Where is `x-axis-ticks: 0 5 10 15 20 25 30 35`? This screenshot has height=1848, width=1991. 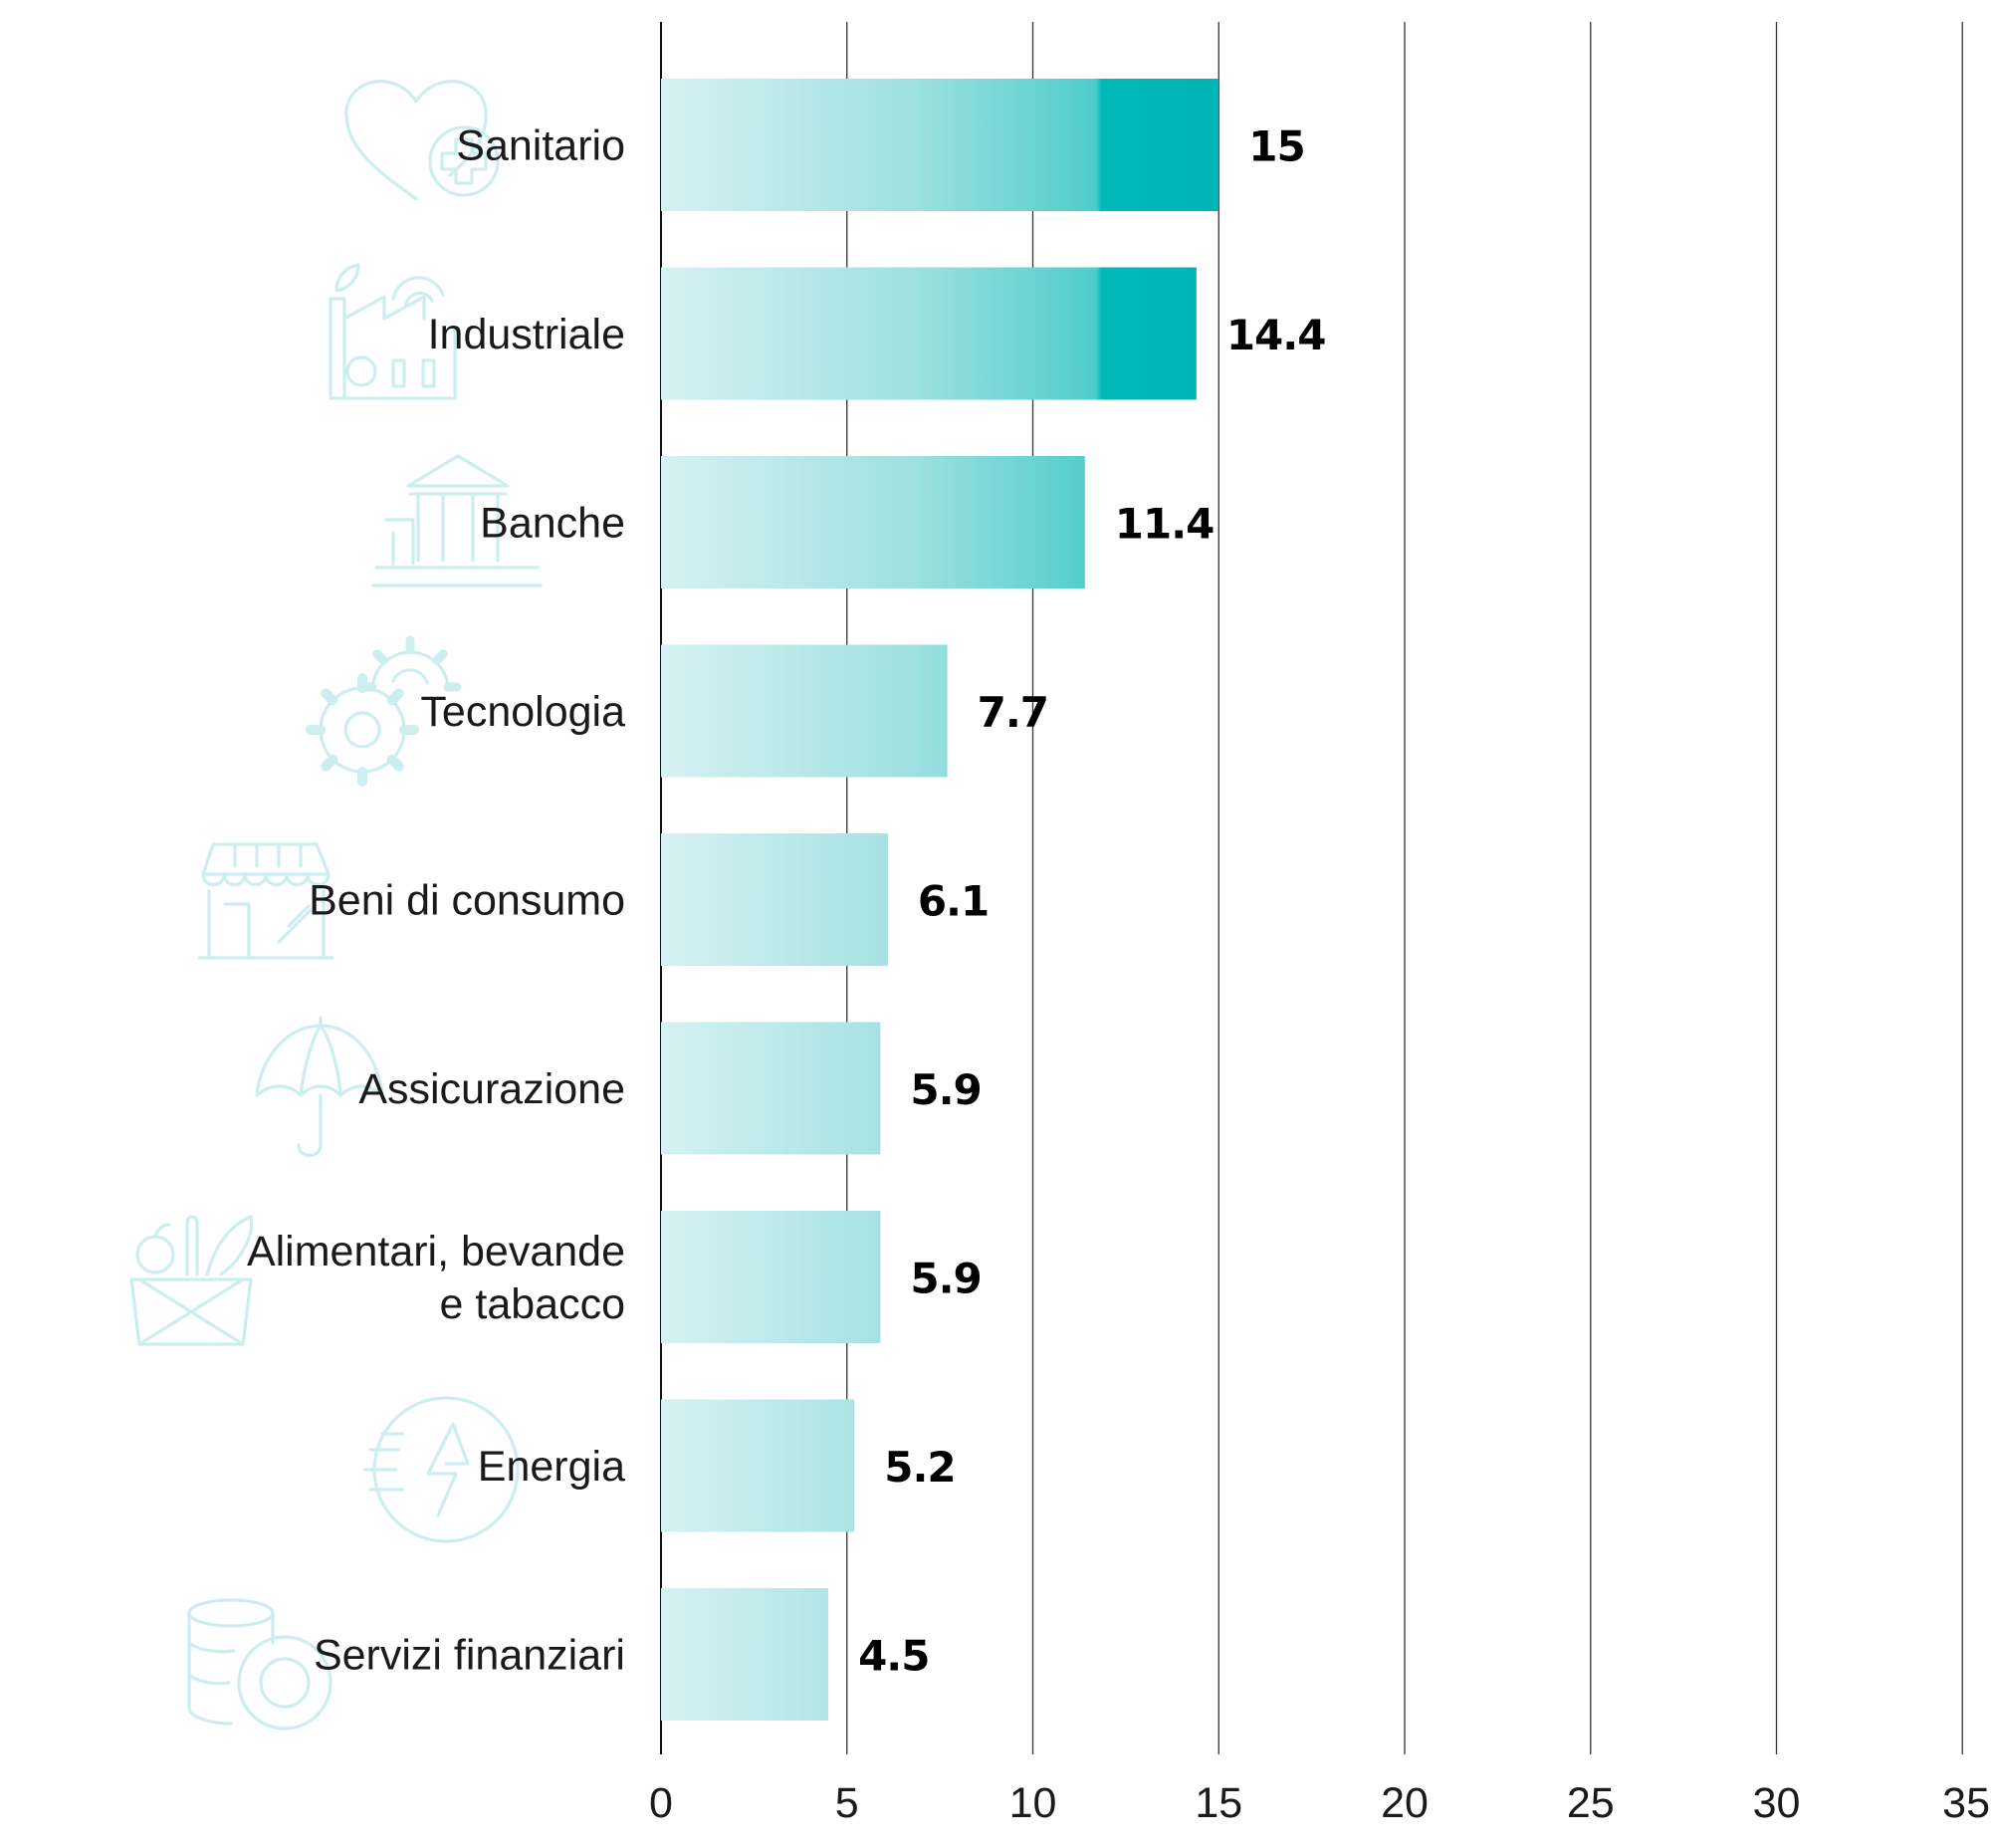
x-axis-ticks: 0 5 10 15 20 25 30 35 is located at coordinates (1319, 1803).